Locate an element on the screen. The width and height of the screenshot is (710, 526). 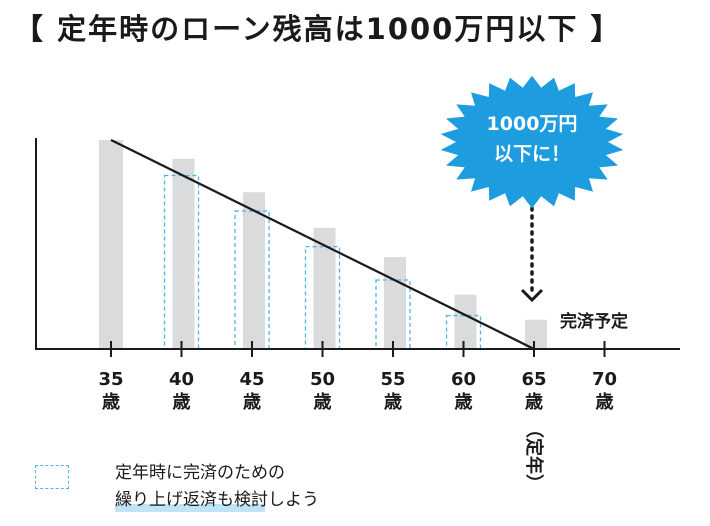
x-tick-label-number: 65 is located at coordinates (533, 379).